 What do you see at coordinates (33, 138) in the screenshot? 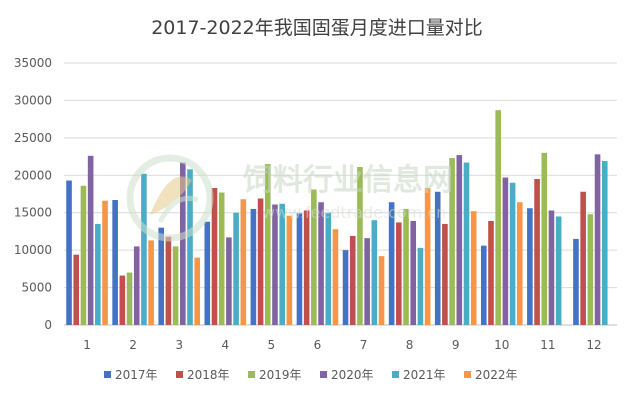
I see `y-tick-label: 25000` at bounding box center [33, 138].